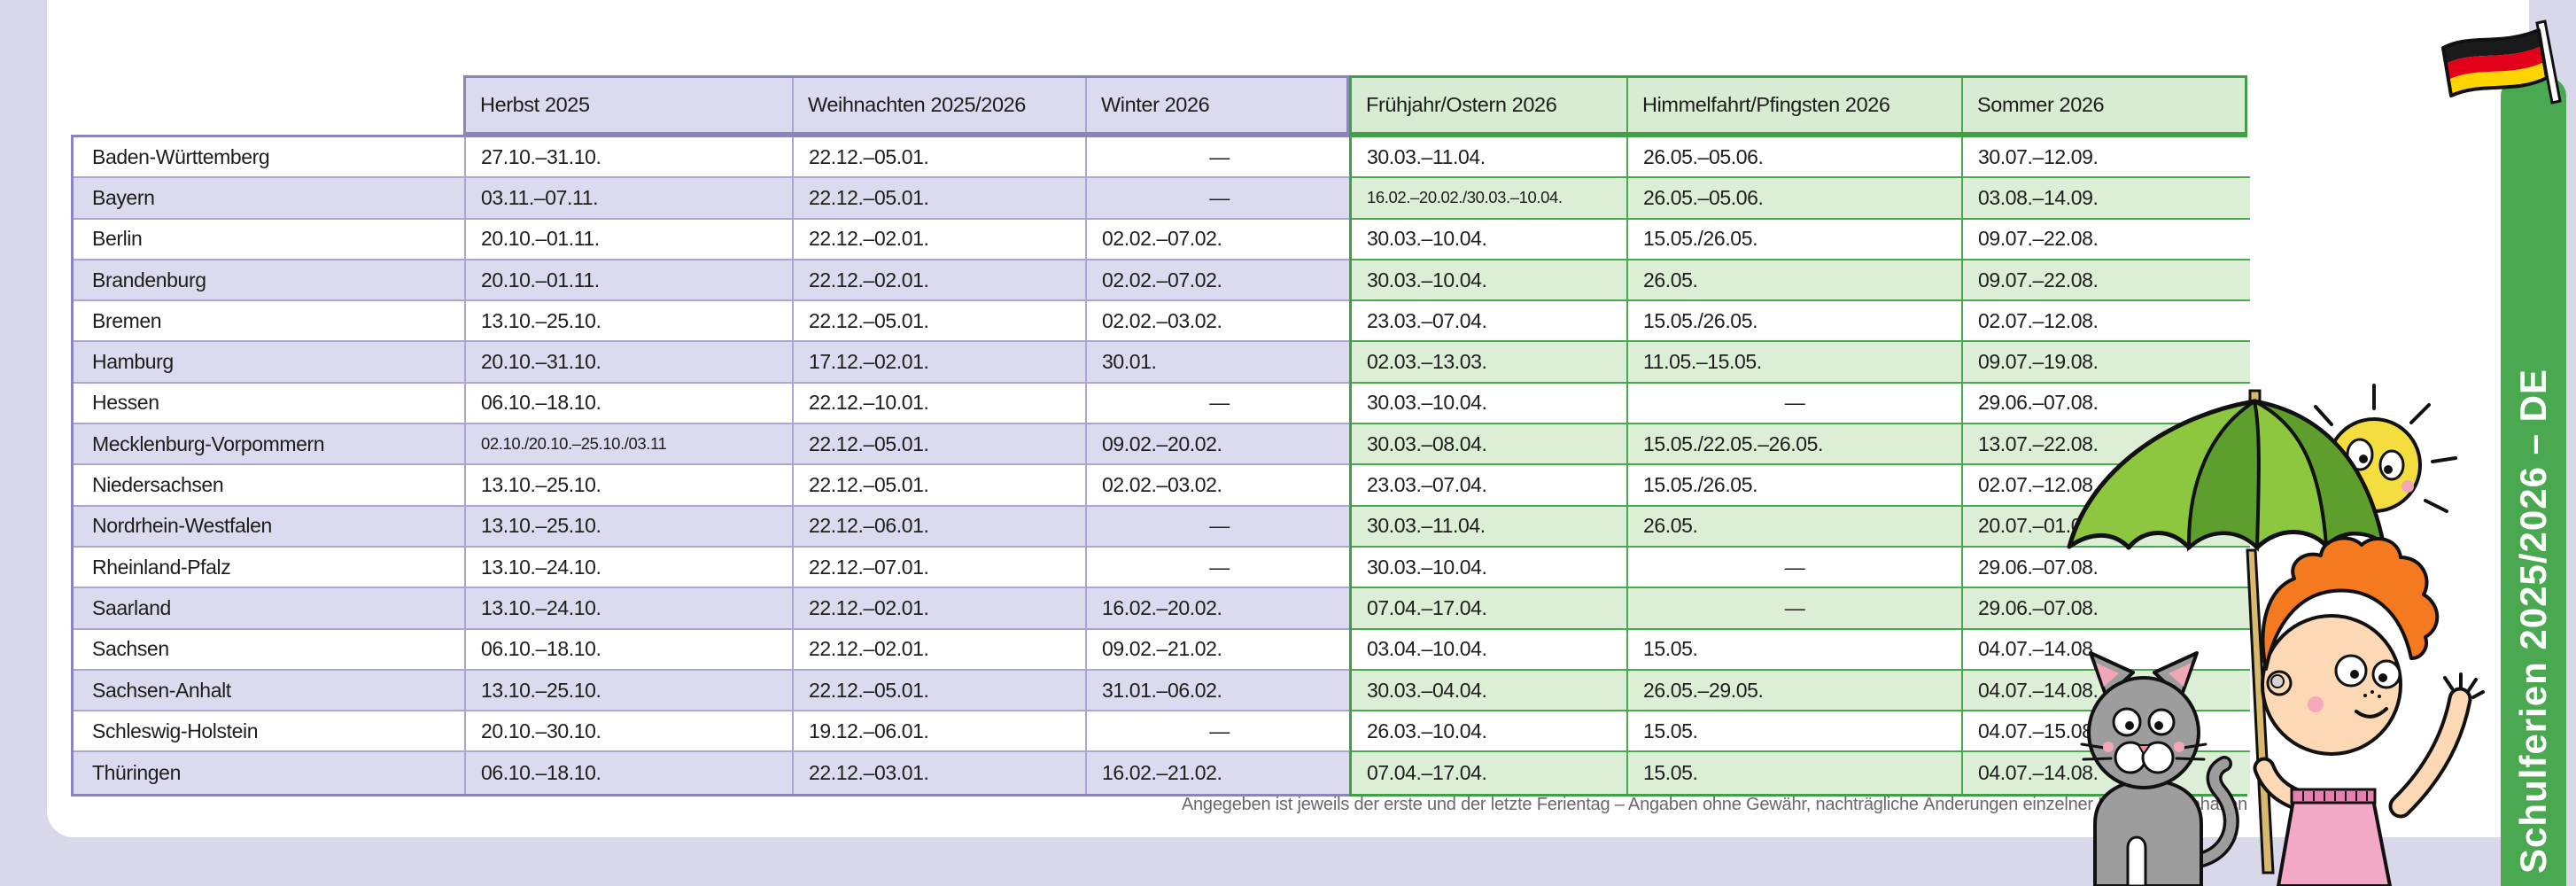 The width and height of the screenshot is (2576, 886). I want to click on summer-illustration, so click(2276, 635).